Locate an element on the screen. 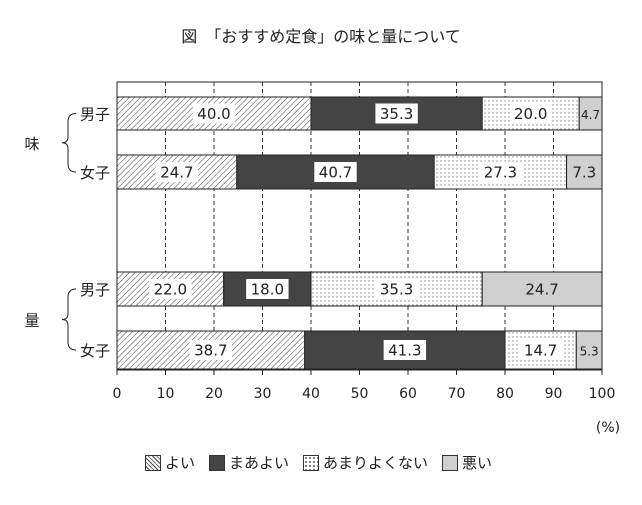 This screenshot has width=642, height=505. data-label: 18.0 is located at coordinates (267, 290).